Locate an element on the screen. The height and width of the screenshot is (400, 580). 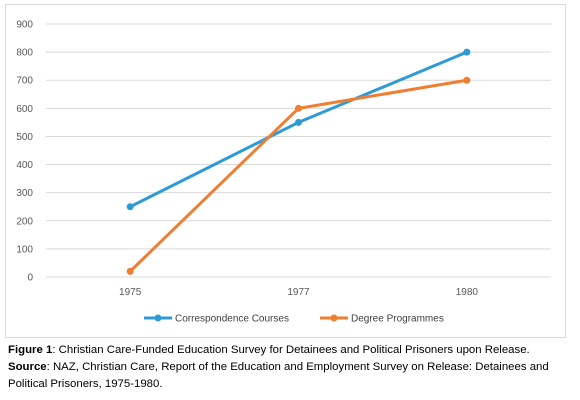
y-tick-label: 300 is located at coordinates (24, 193).